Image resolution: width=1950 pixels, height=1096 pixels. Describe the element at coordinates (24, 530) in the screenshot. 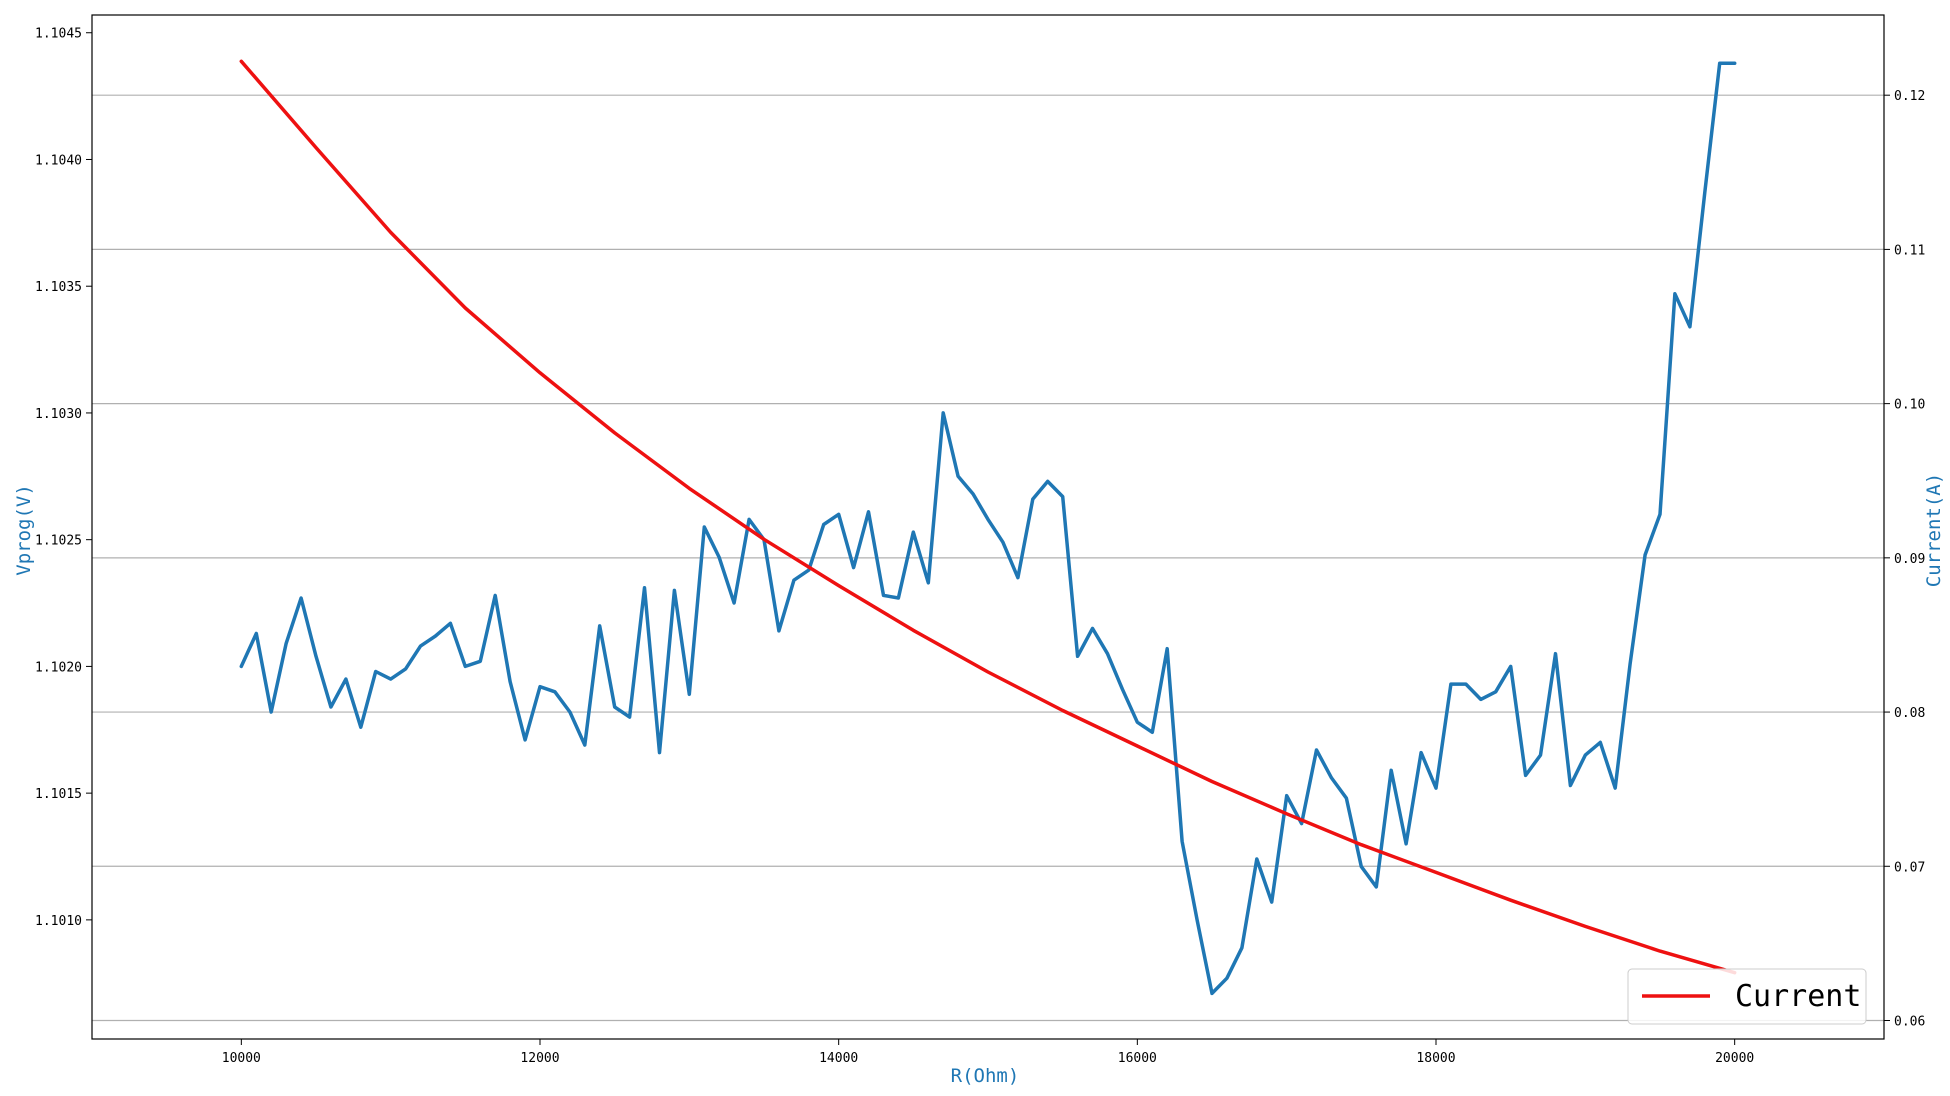

I see `y-axis-left-title: Vprog(V)` at that location.